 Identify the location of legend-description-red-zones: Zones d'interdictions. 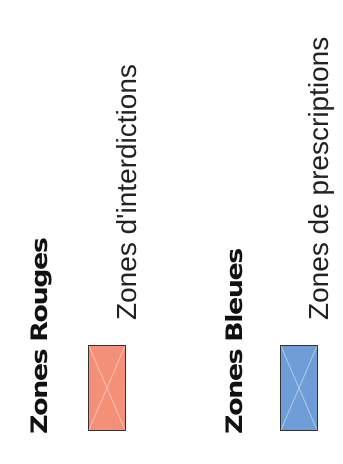
(126, 192).